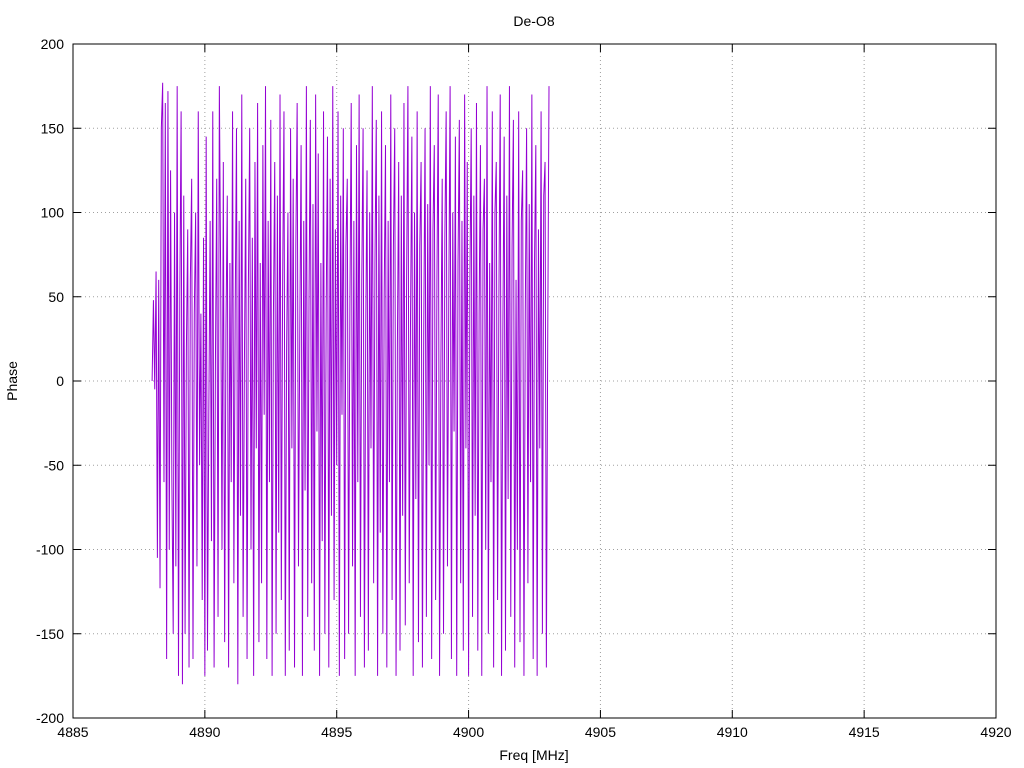 The width and height of the screenshot is (1024, 768). I want to click on y-tick-label: 50, so click(56, 297).